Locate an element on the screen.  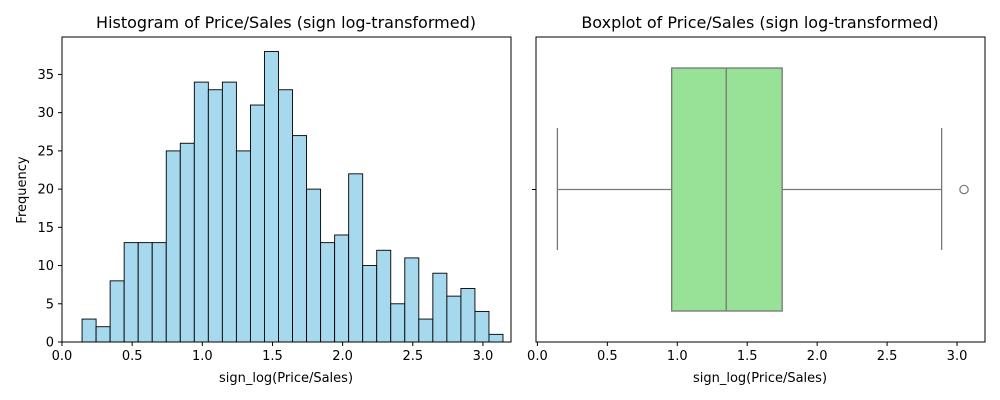
histogram-y-ticks: 0 5 10 15 20 25 30 35 is located at coordinates (49, 209).